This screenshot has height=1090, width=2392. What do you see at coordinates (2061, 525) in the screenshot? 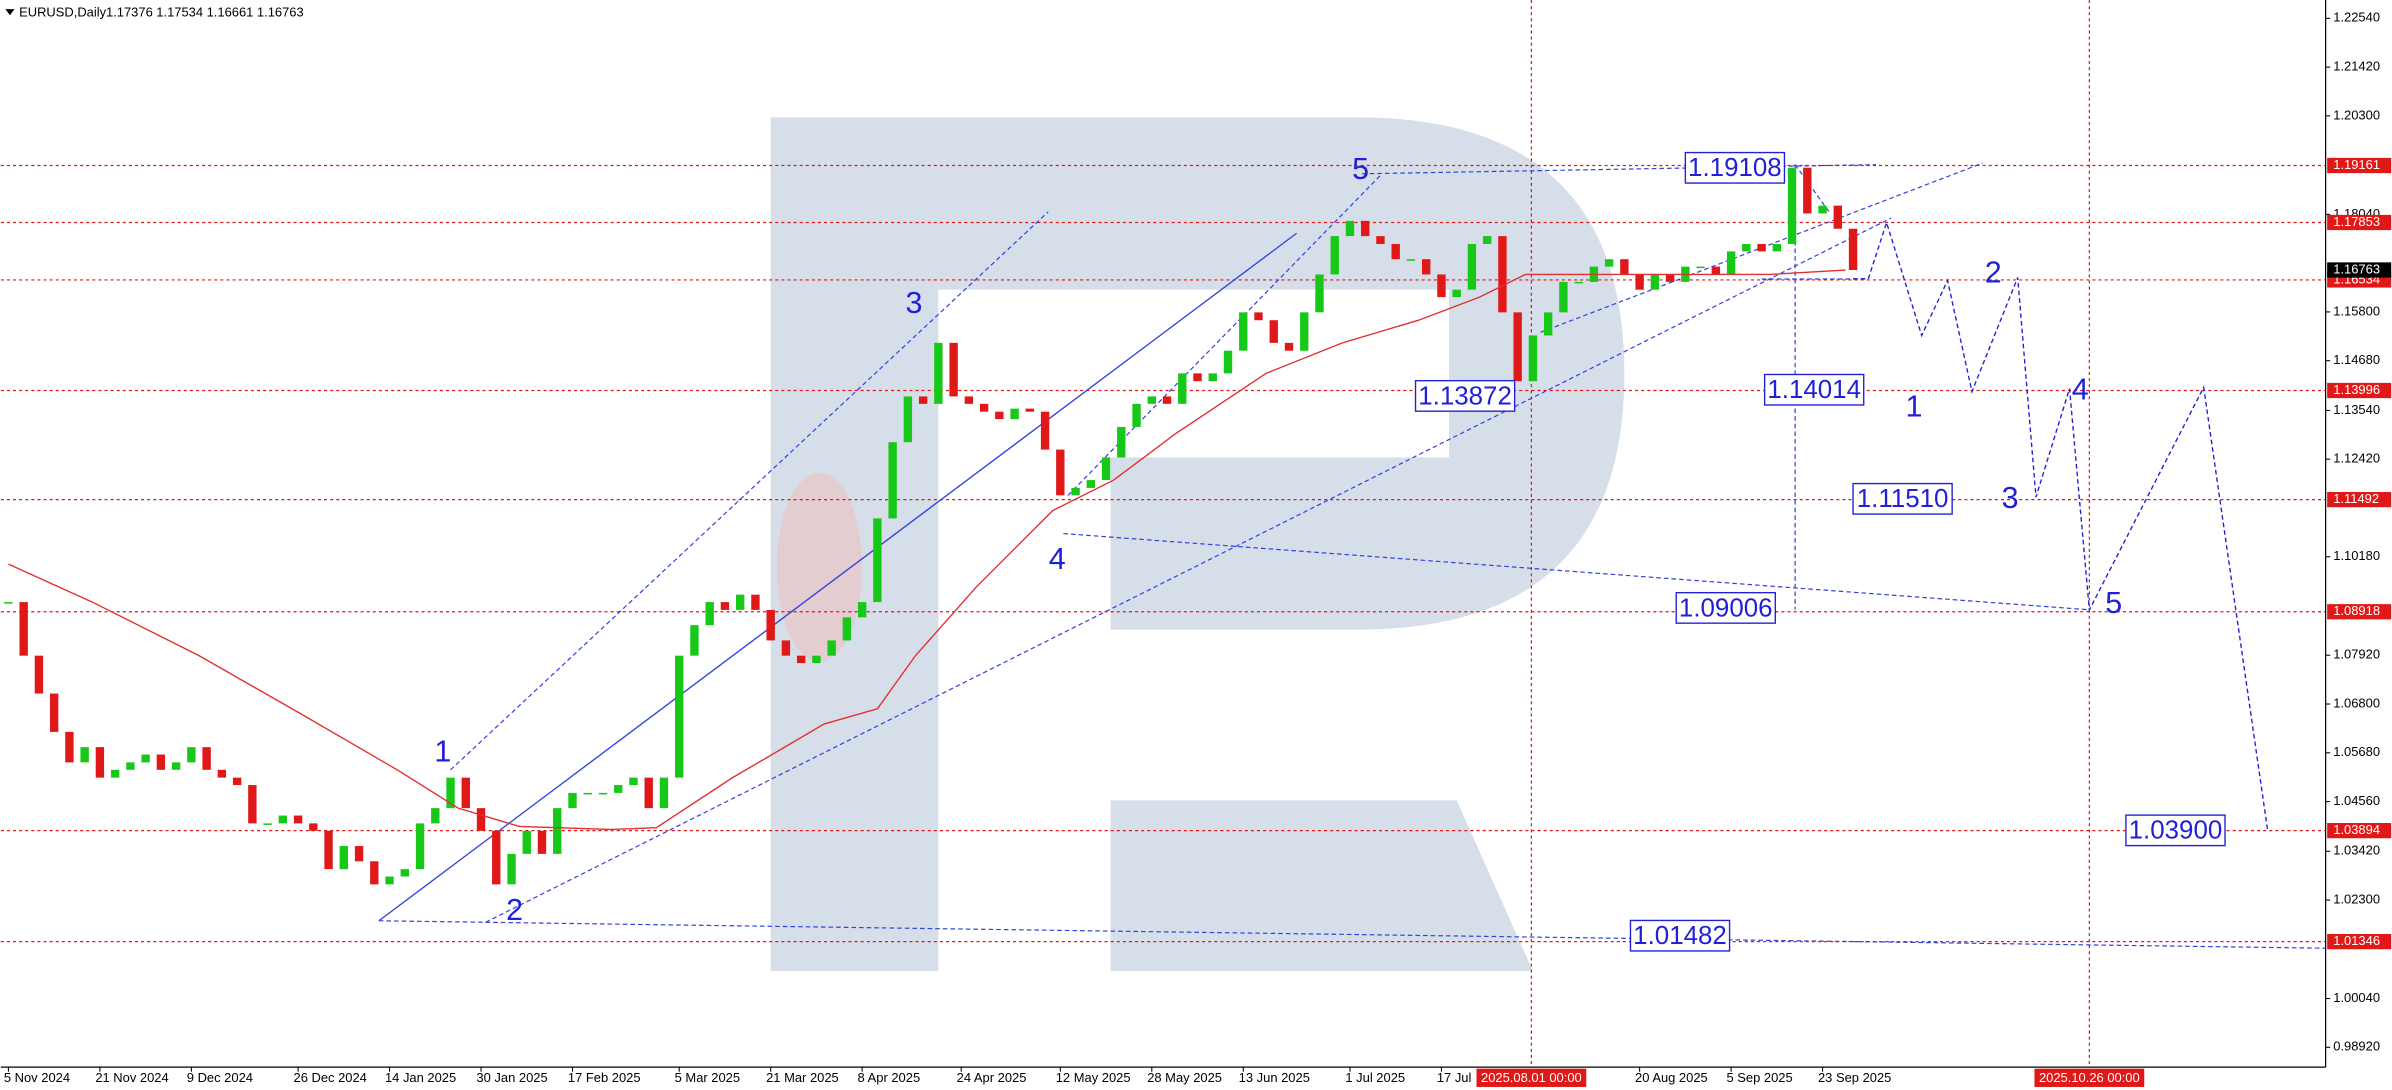
I see `forecast-path` at bounding box center [2061, 525].